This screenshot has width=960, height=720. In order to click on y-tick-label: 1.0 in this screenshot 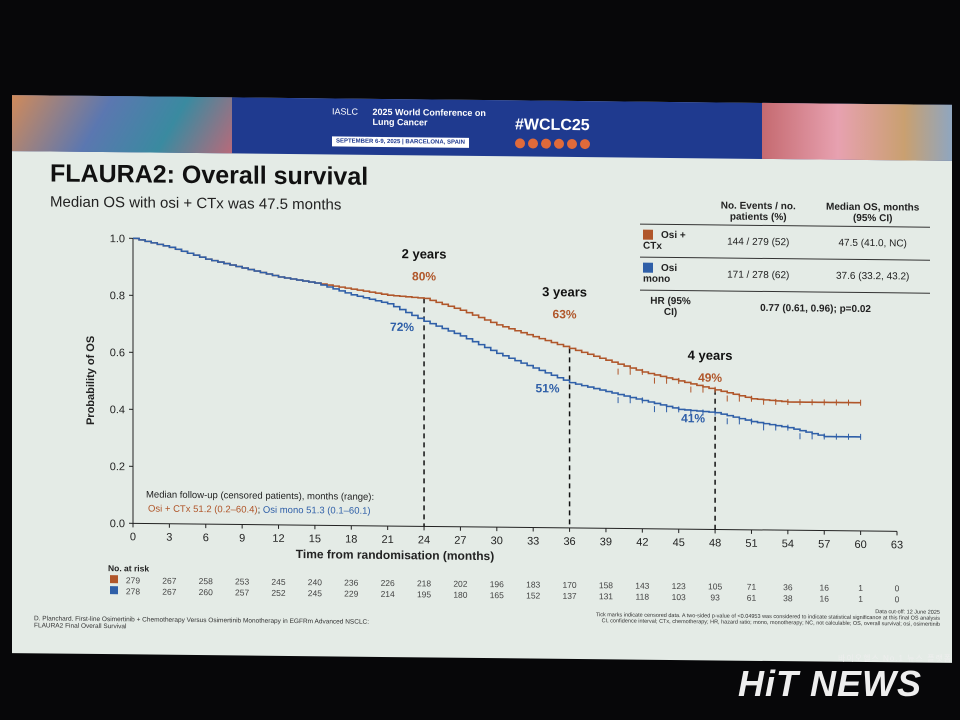, I will do `click(117, 239)`.